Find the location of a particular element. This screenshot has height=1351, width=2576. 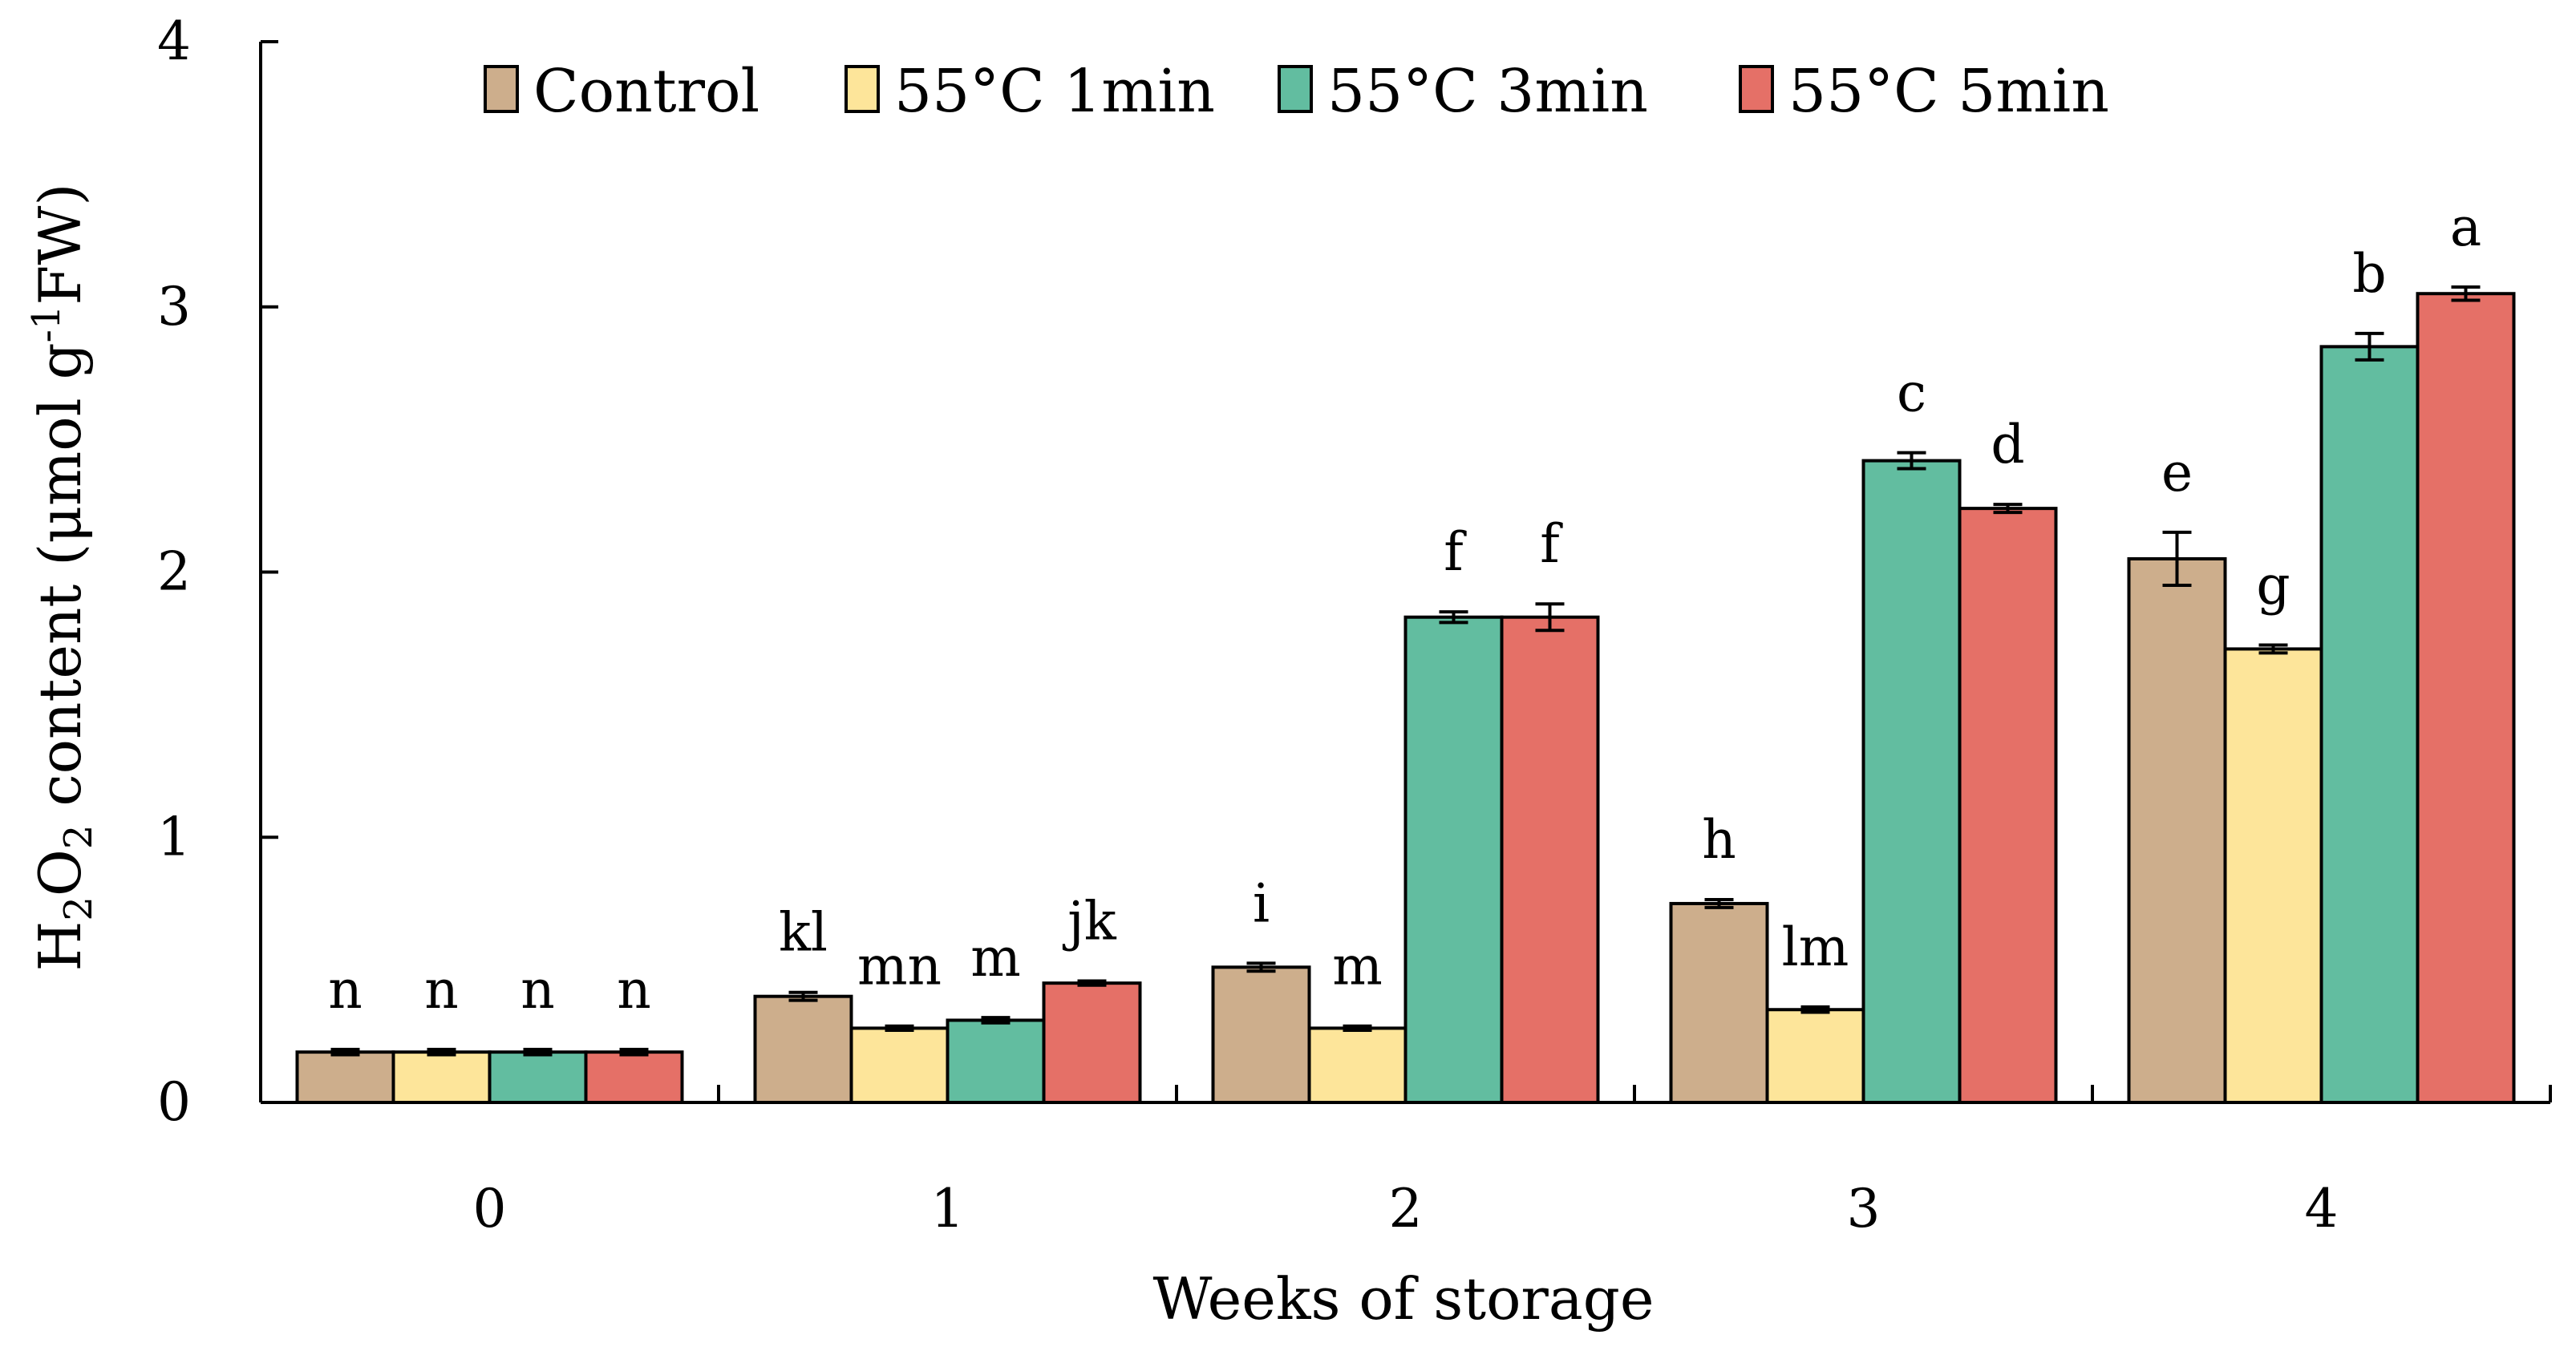

y-tick-label: 3 is located at coordinates (174, 307).